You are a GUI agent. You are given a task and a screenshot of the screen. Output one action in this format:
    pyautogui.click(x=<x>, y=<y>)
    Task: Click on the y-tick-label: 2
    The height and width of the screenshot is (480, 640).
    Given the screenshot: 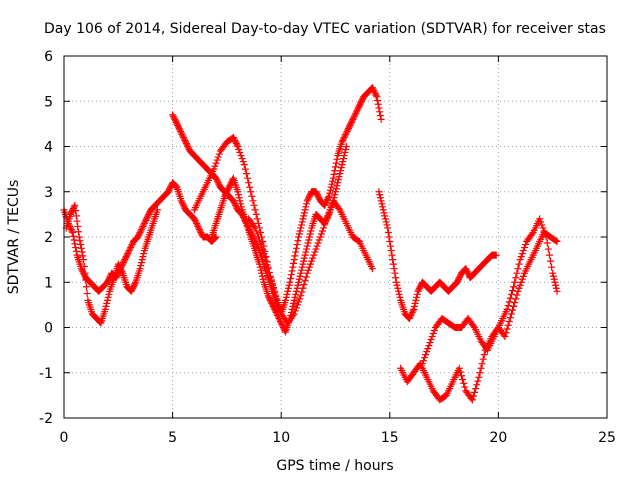 What is the action you would take?
    pyautogui.click(x=48, y=238)
    